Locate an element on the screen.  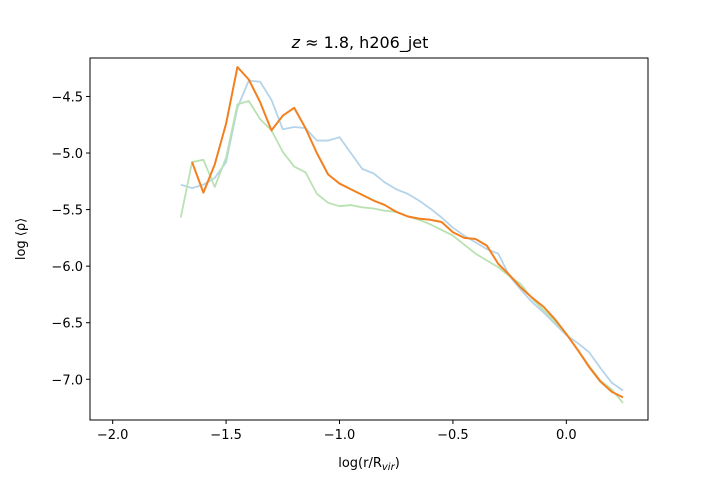
y-tick-label: −5.0 is located at coordinates (67, 154).